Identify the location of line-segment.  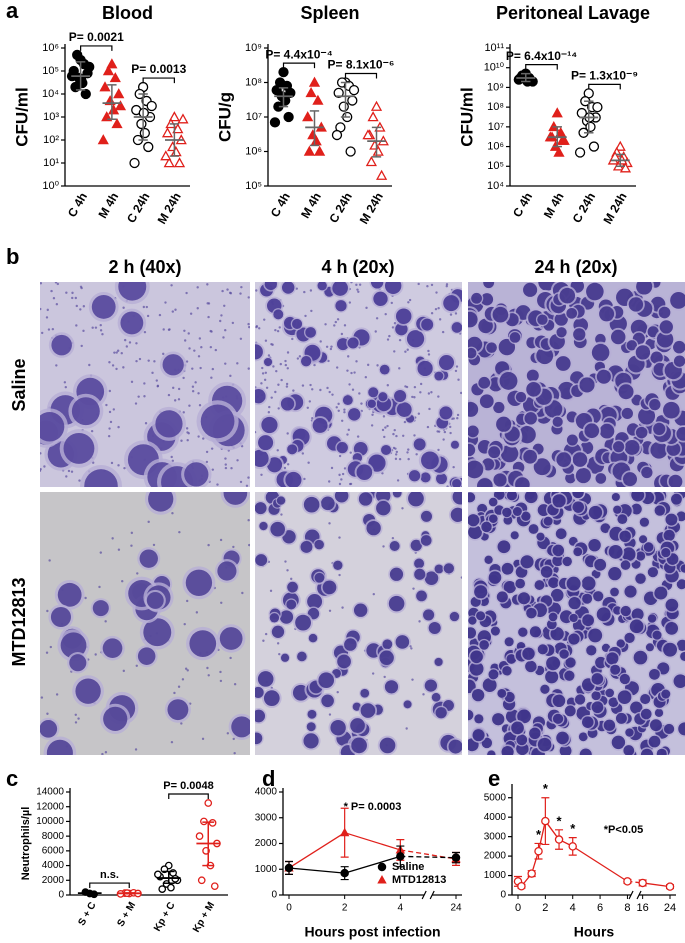
(541, 836).